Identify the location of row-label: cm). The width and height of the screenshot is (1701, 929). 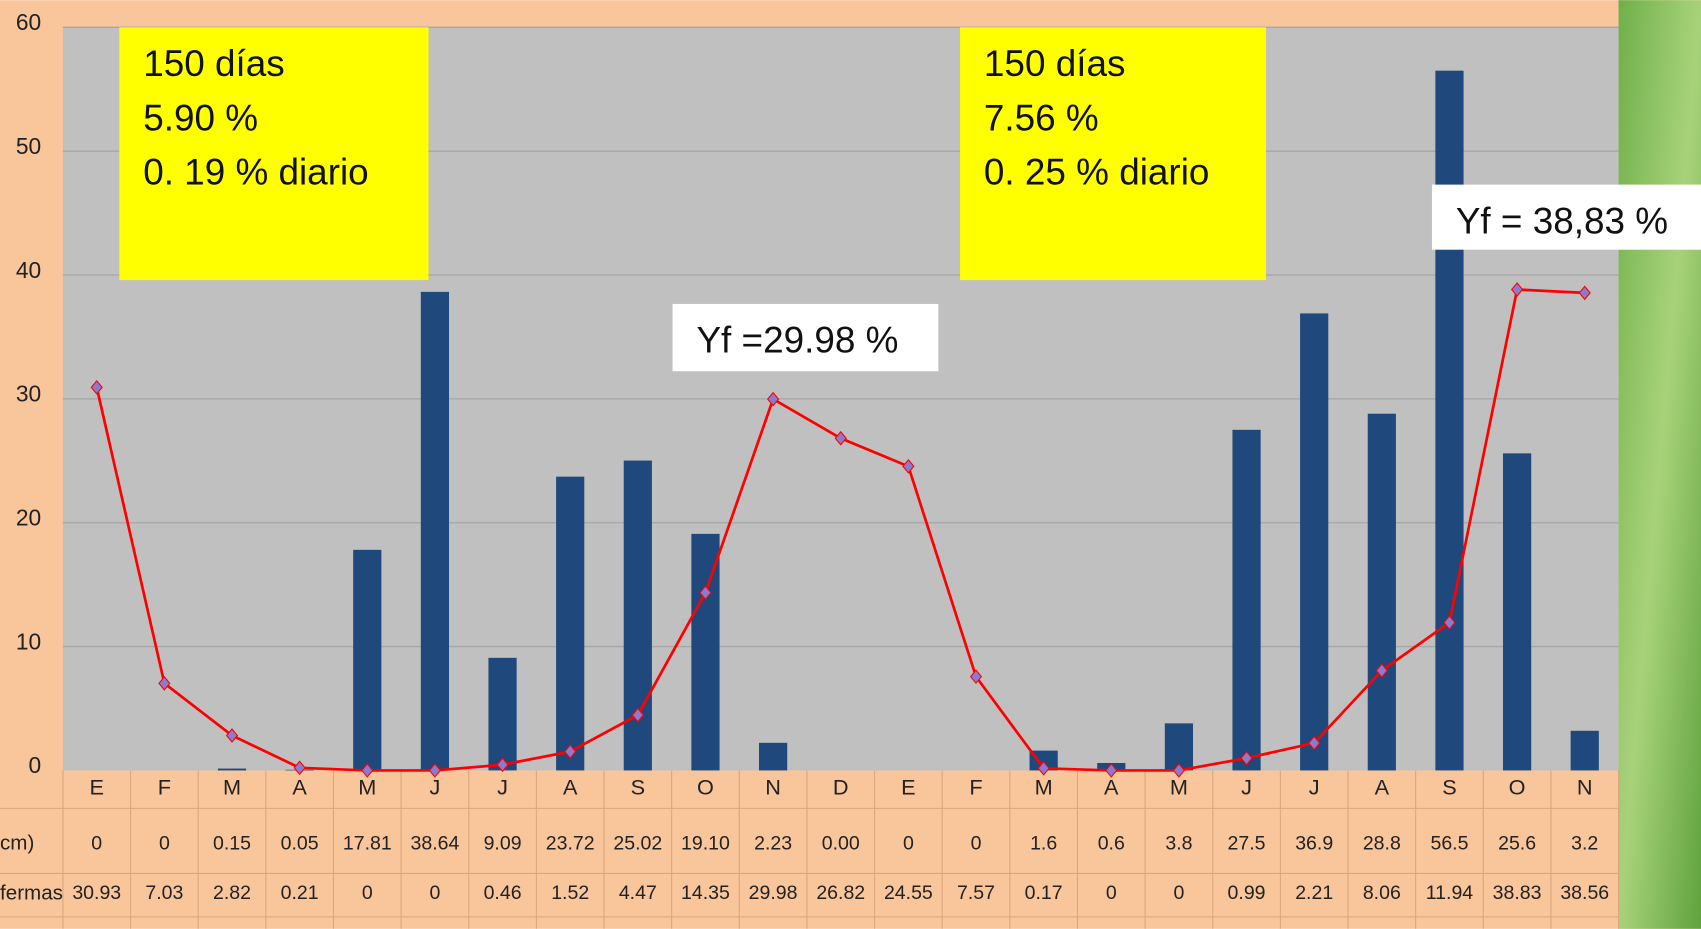
(17, 843).